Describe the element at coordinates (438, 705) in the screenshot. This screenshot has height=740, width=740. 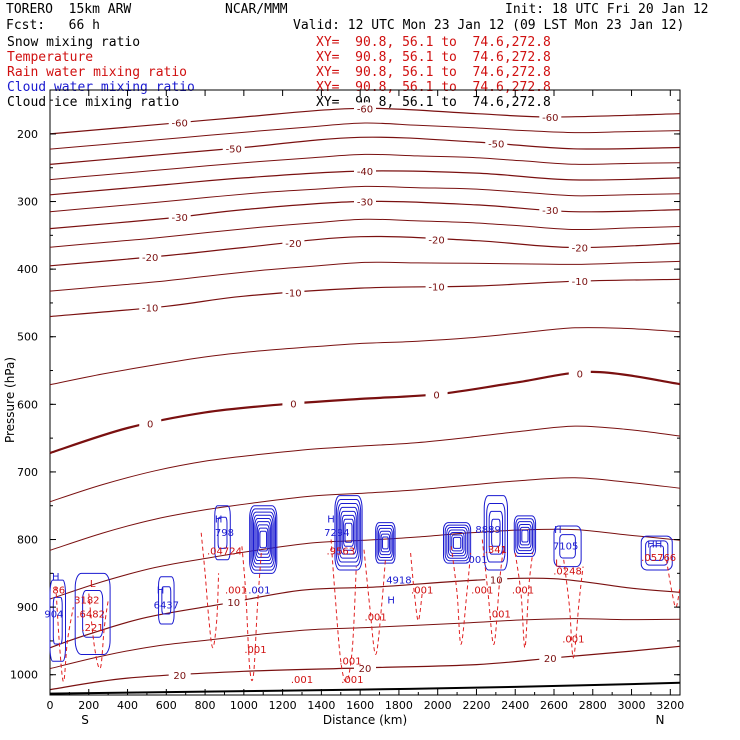
I see `x-tick-label: 2000` at that location.